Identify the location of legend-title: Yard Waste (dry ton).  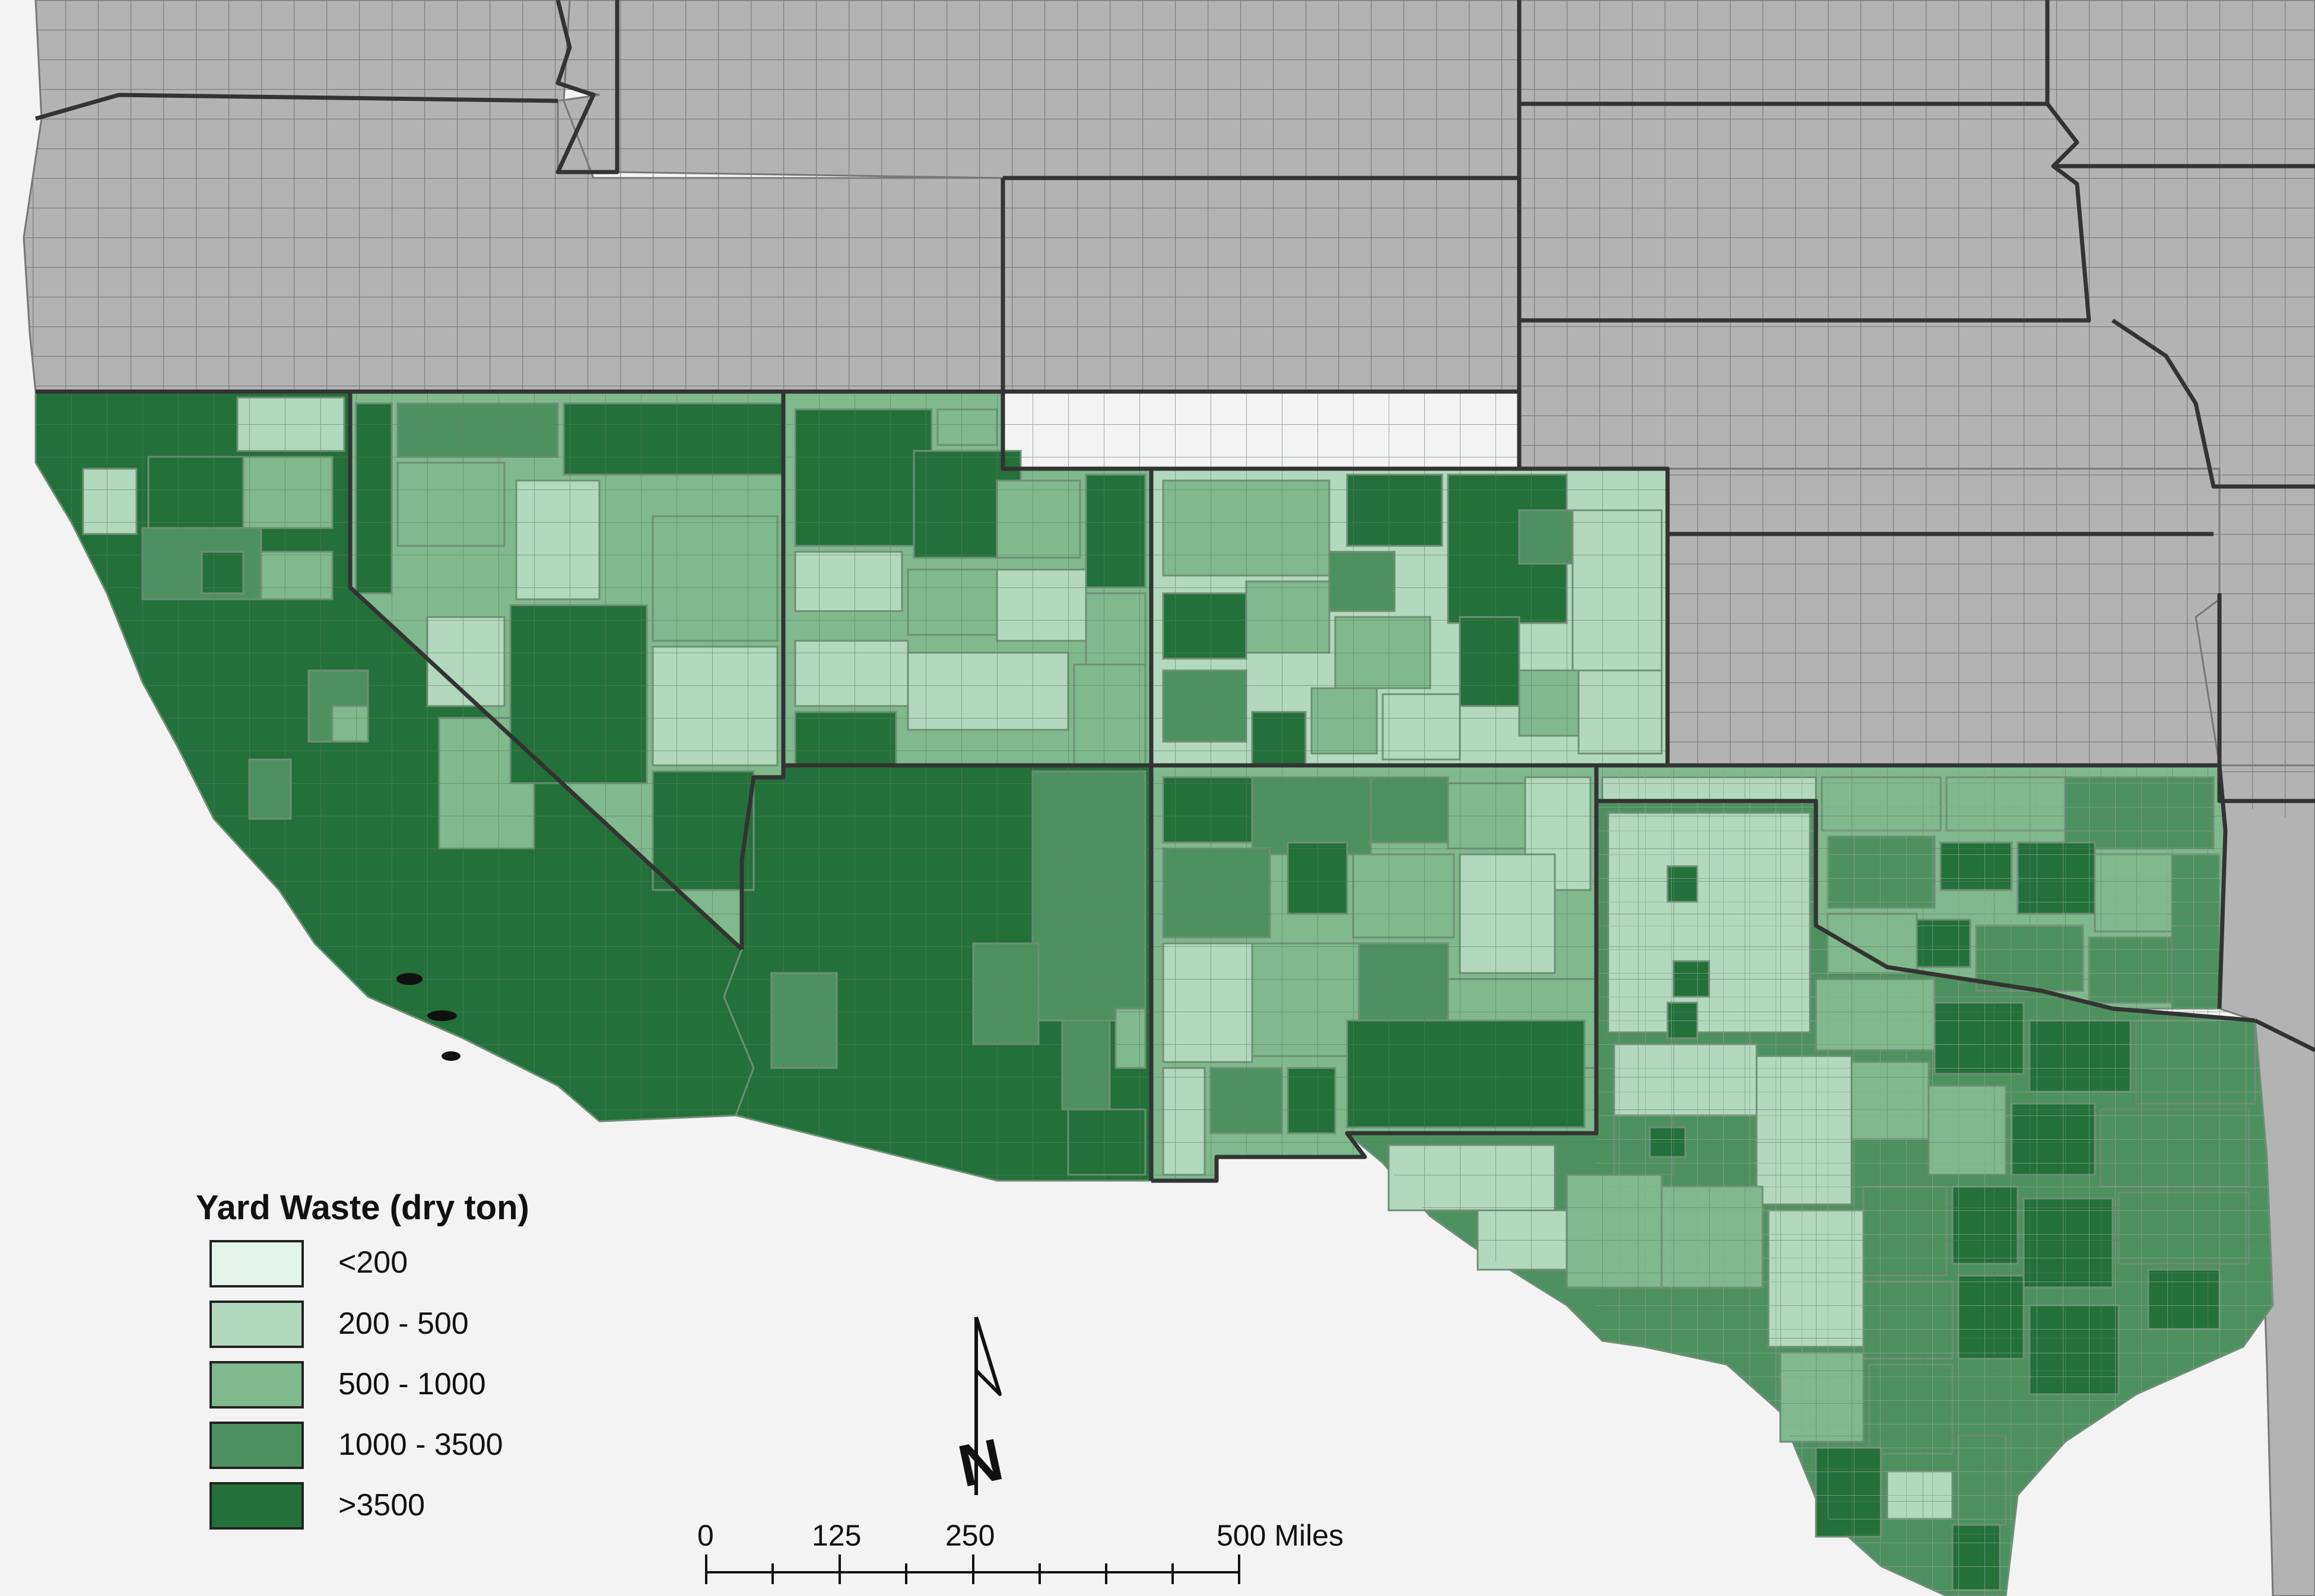
(362, 1207).